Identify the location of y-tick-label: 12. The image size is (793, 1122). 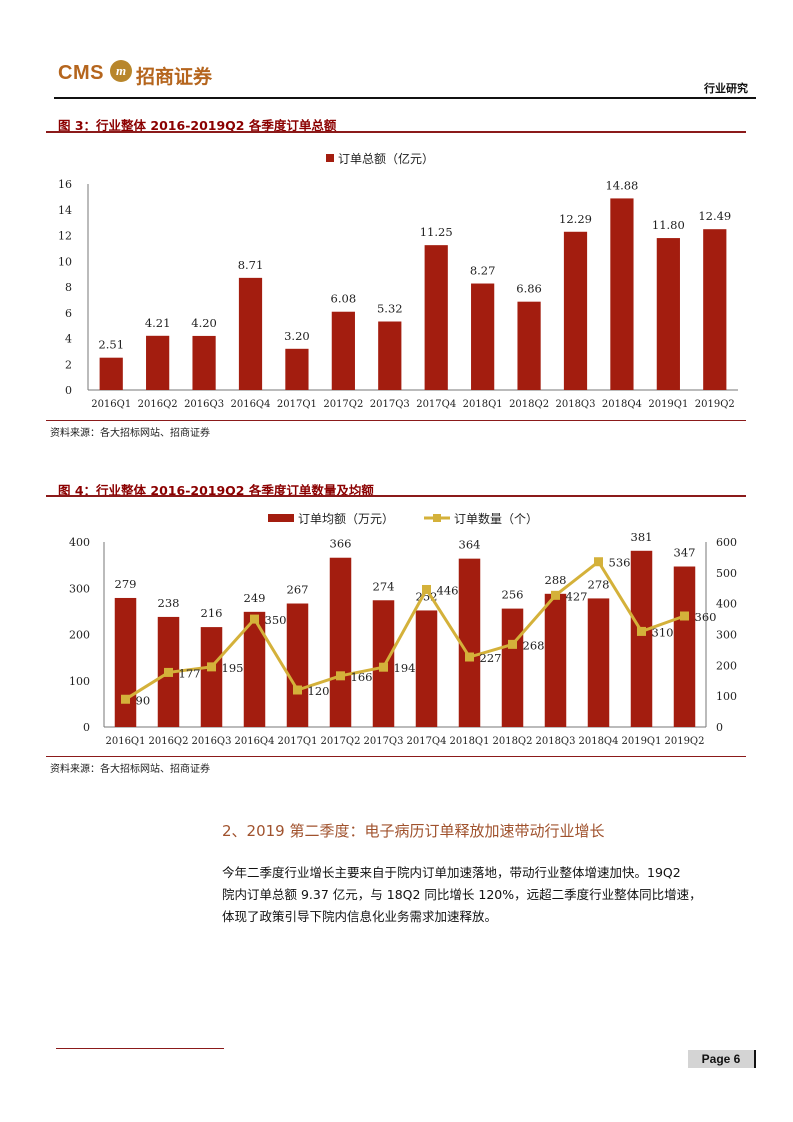
(65, 236).